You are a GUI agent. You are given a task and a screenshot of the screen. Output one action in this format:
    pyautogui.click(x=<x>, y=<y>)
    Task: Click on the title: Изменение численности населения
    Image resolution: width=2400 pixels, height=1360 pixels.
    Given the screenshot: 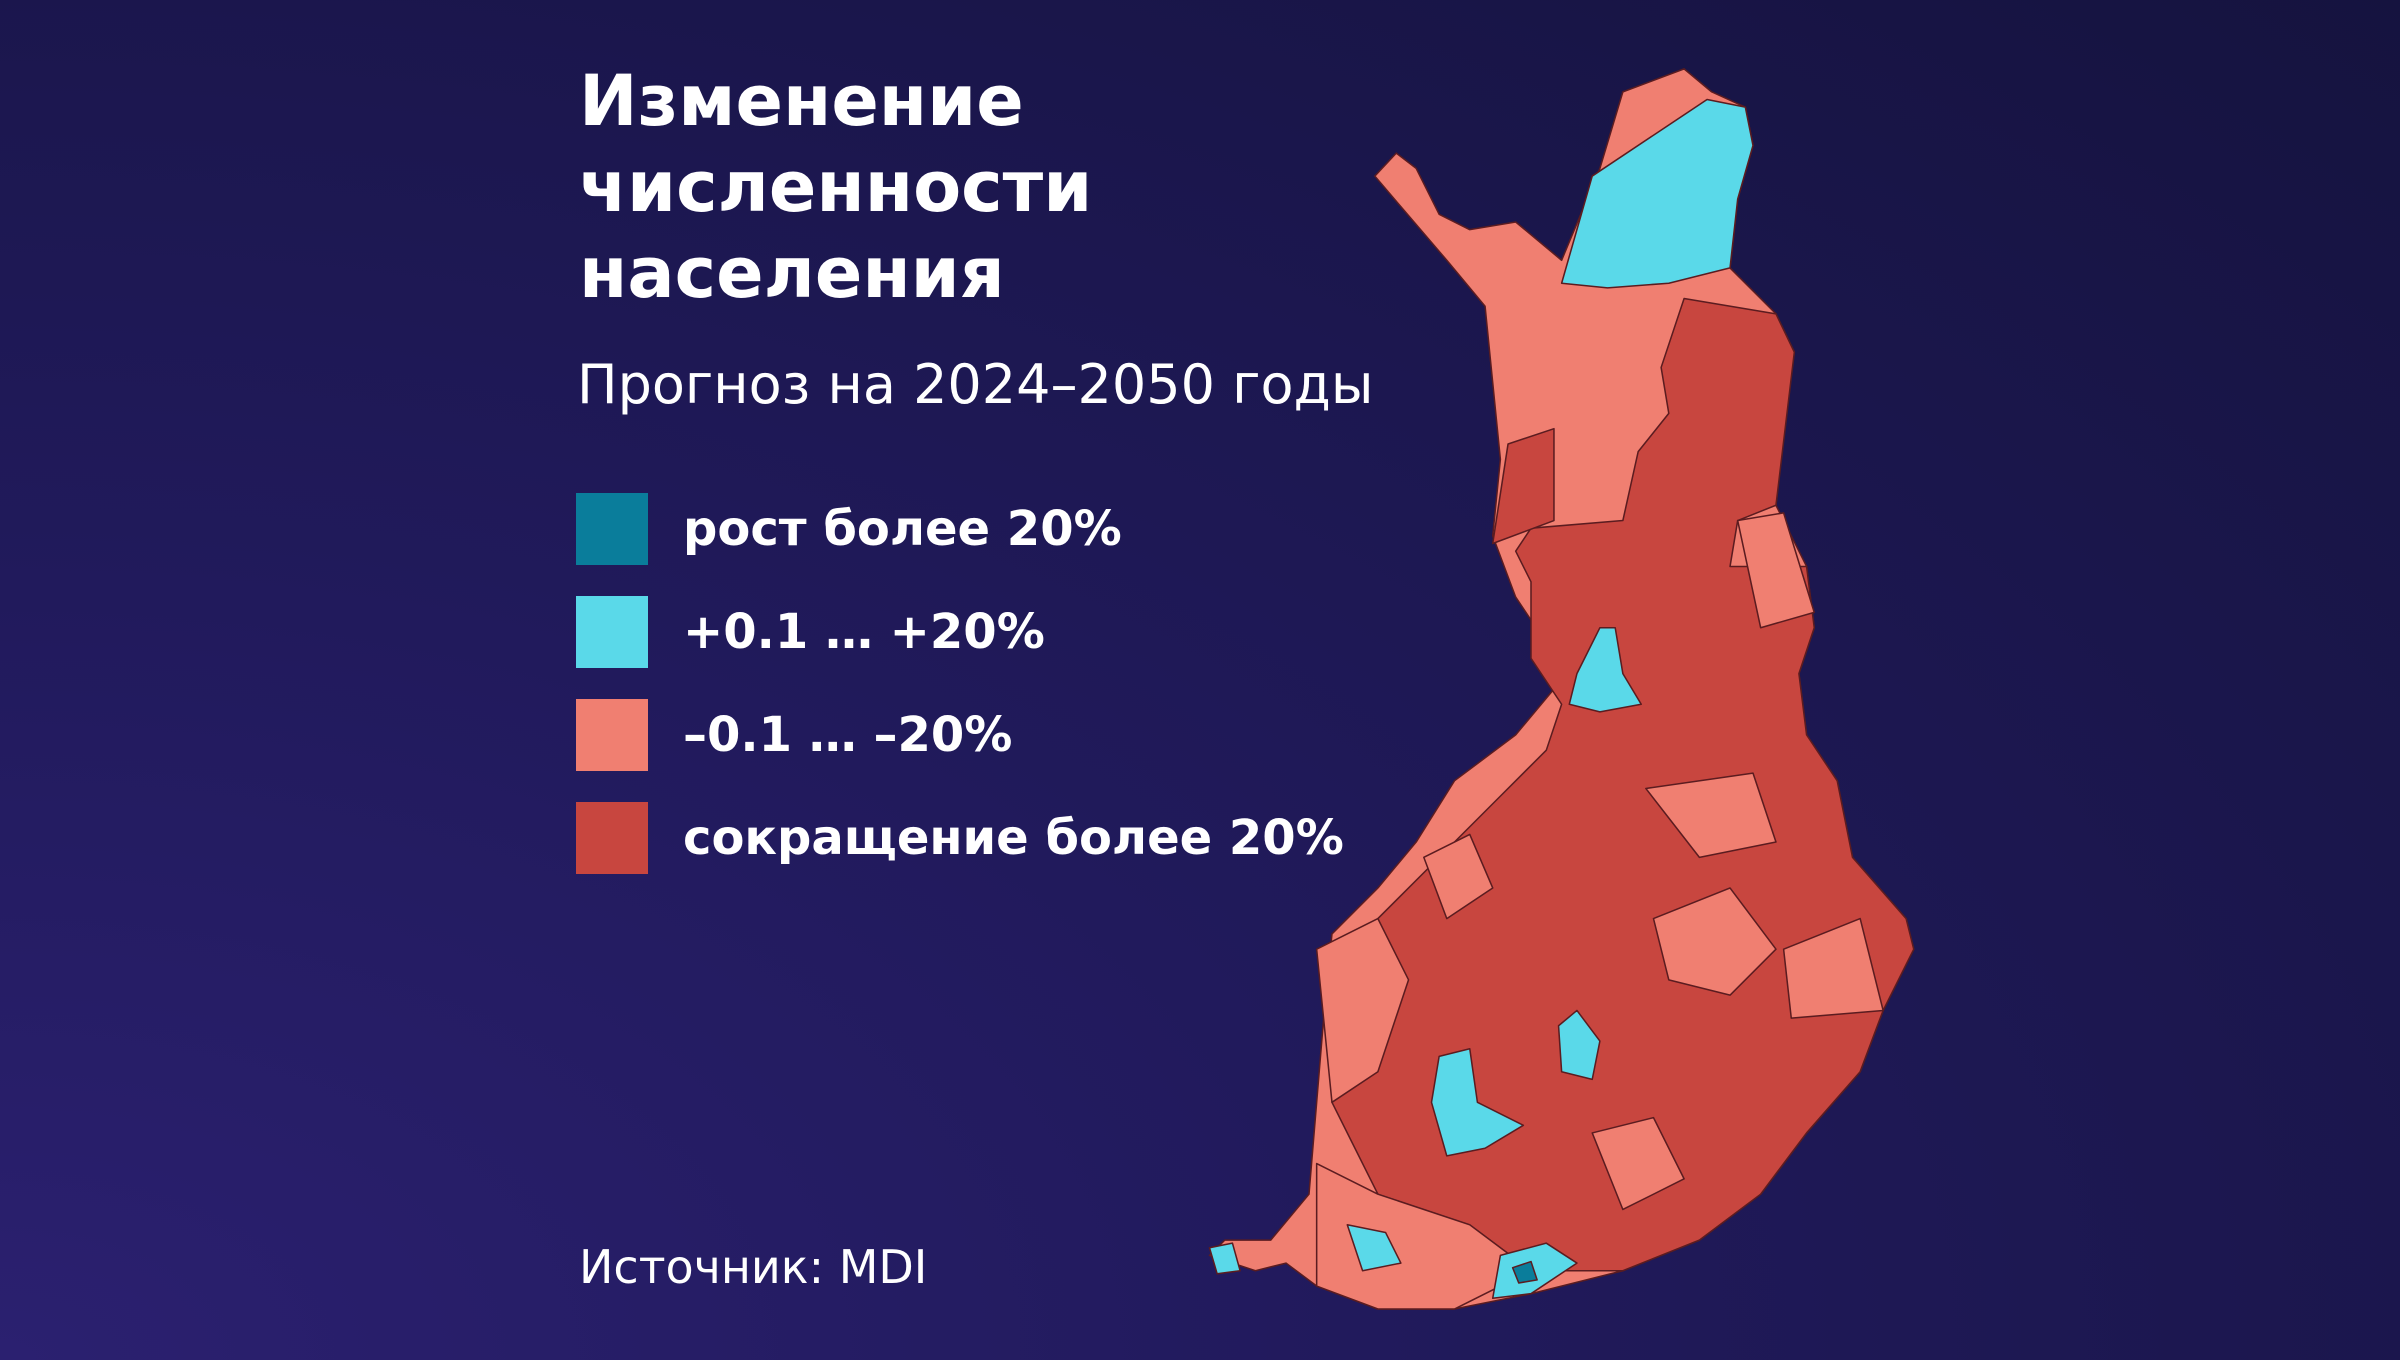 What is the action you would take?
    pyautogui.click(x=835, y=187)
    